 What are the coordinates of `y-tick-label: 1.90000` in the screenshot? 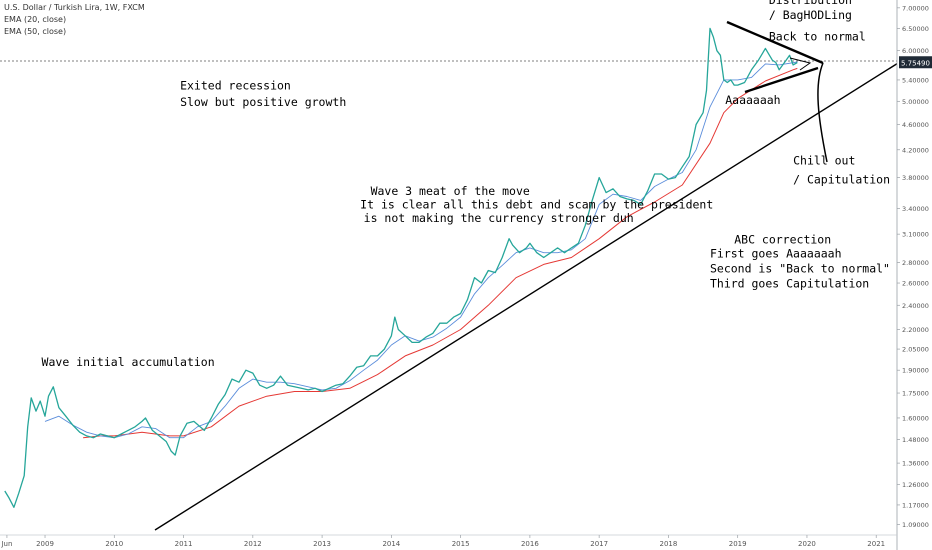 It's located at (915, 371).